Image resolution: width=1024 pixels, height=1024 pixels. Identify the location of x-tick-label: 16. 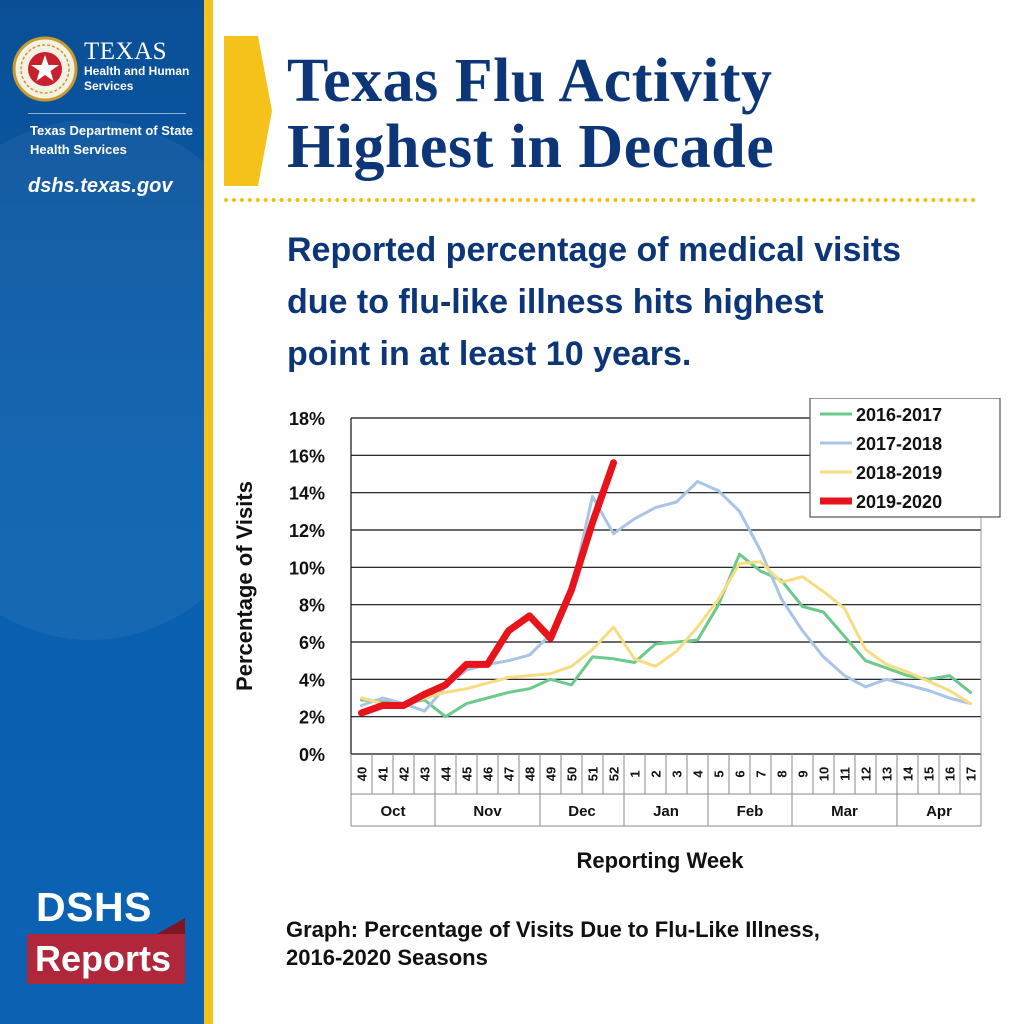
(950, 774).